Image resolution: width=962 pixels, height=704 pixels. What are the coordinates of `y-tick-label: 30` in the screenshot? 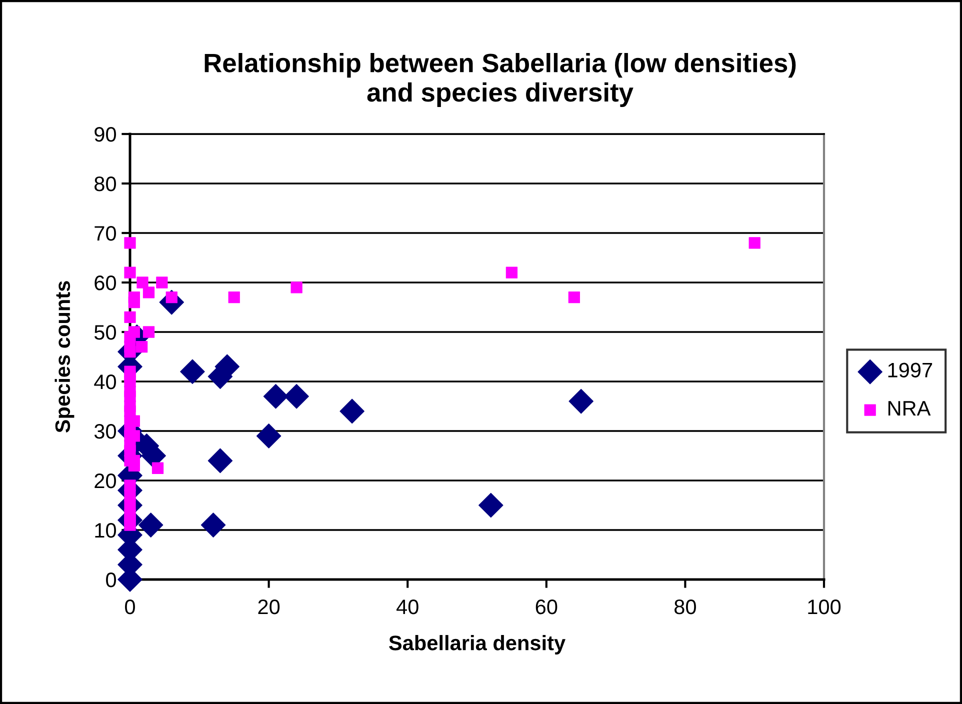 It's located at (105, 431).